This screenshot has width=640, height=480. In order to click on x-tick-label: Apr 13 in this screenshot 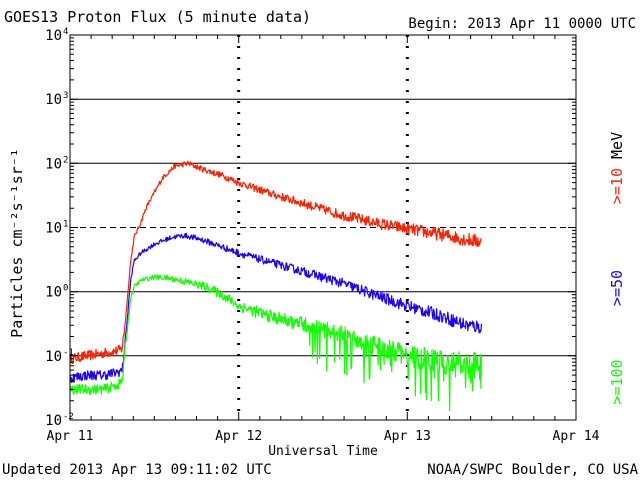, I will do `click(407, 436)`.